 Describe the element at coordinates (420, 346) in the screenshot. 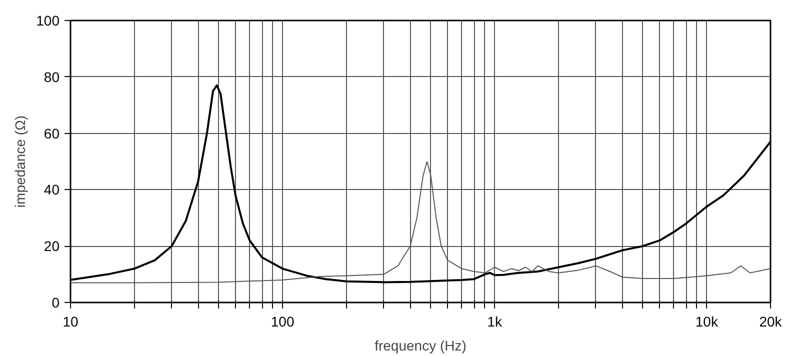

I see `x-axis-title: frequency (Hz)` at that location.